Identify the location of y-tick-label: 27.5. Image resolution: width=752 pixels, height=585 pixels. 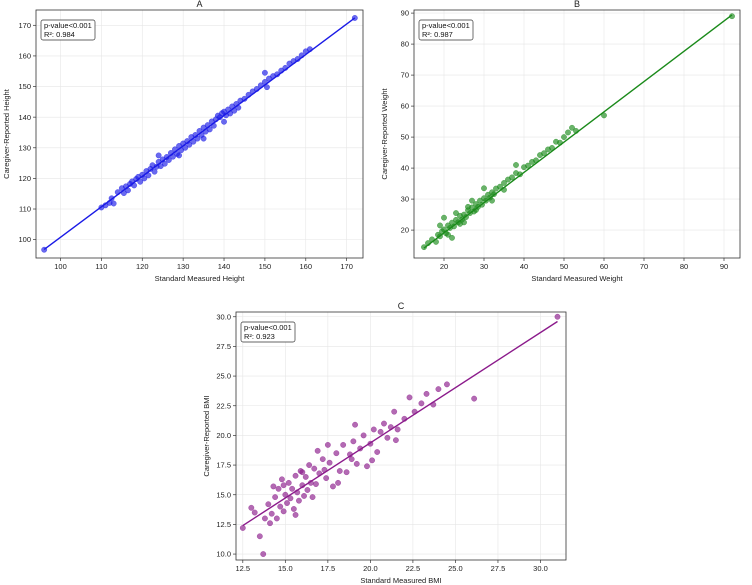
(223, 346).